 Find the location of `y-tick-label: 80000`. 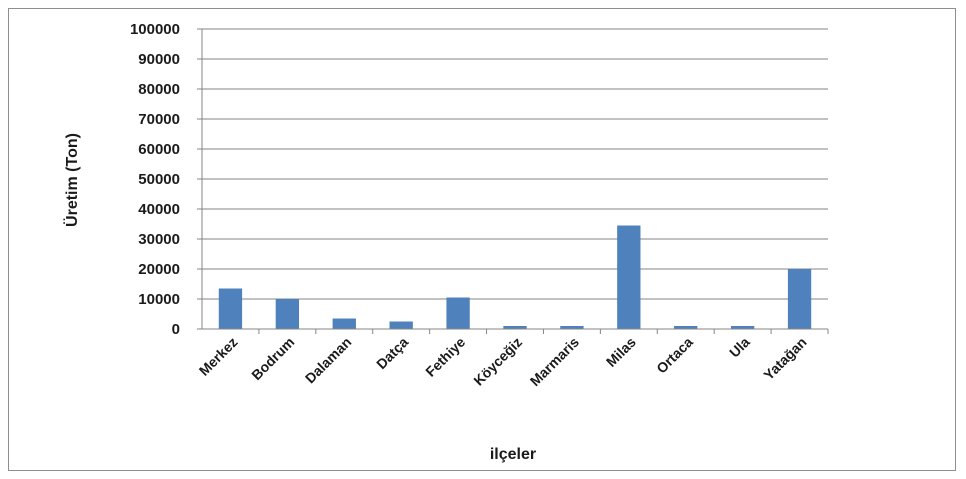

y-tick-label: 80000 is located at coordinates (159, 89).